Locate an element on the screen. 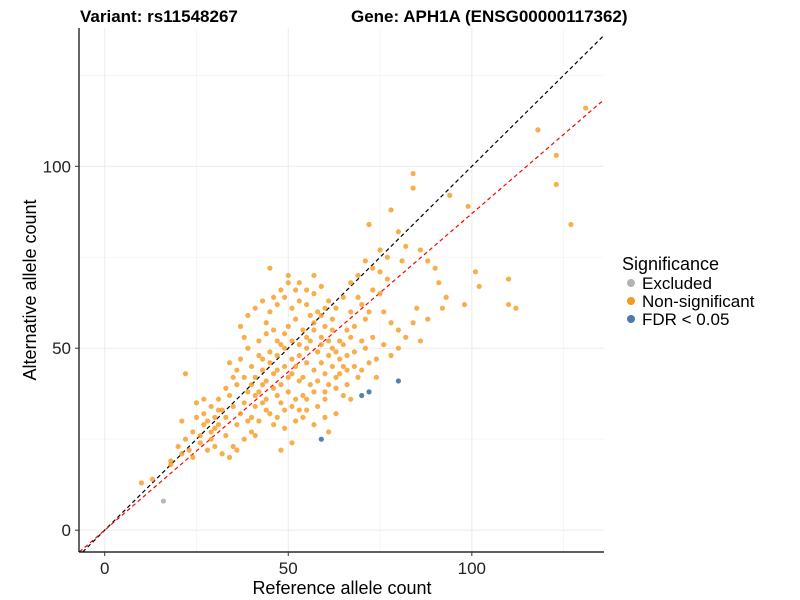 The image size is (800, 600). y-tick-label: 50 is located at coordinates (61, 348).